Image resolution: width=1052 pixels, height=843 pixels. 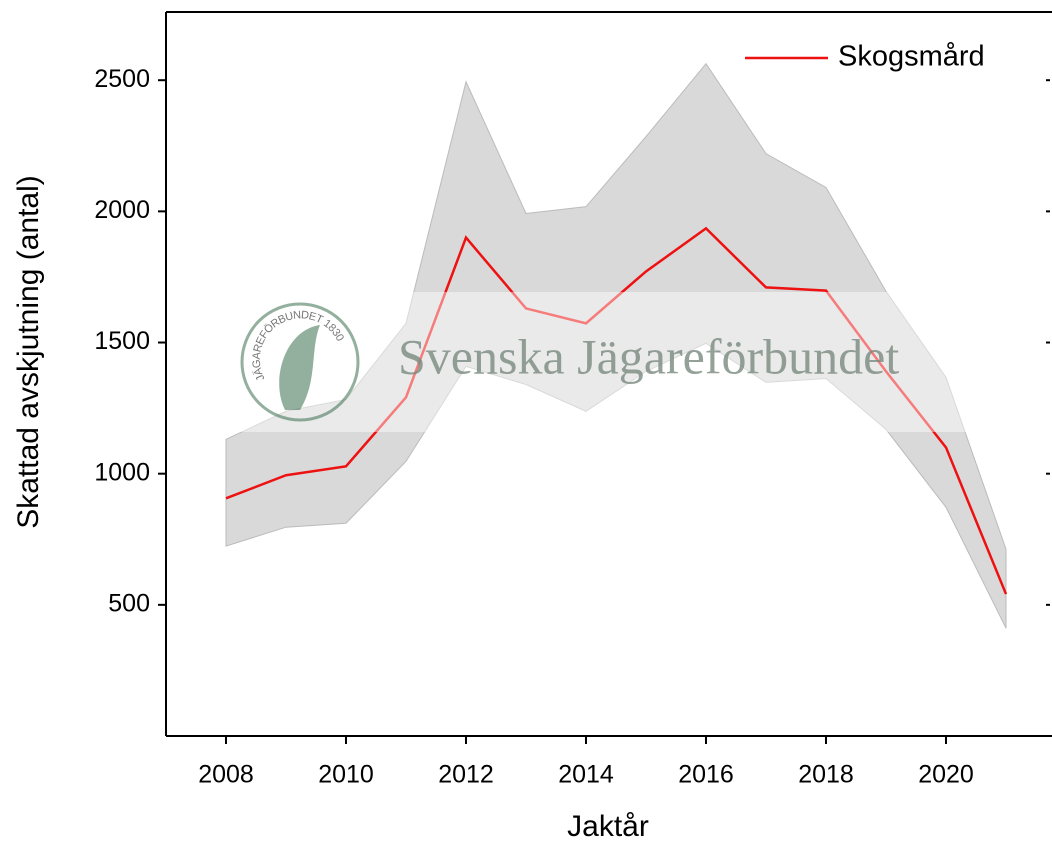 I want to click on y-tick-label: 500, so click(x=129, y=603).